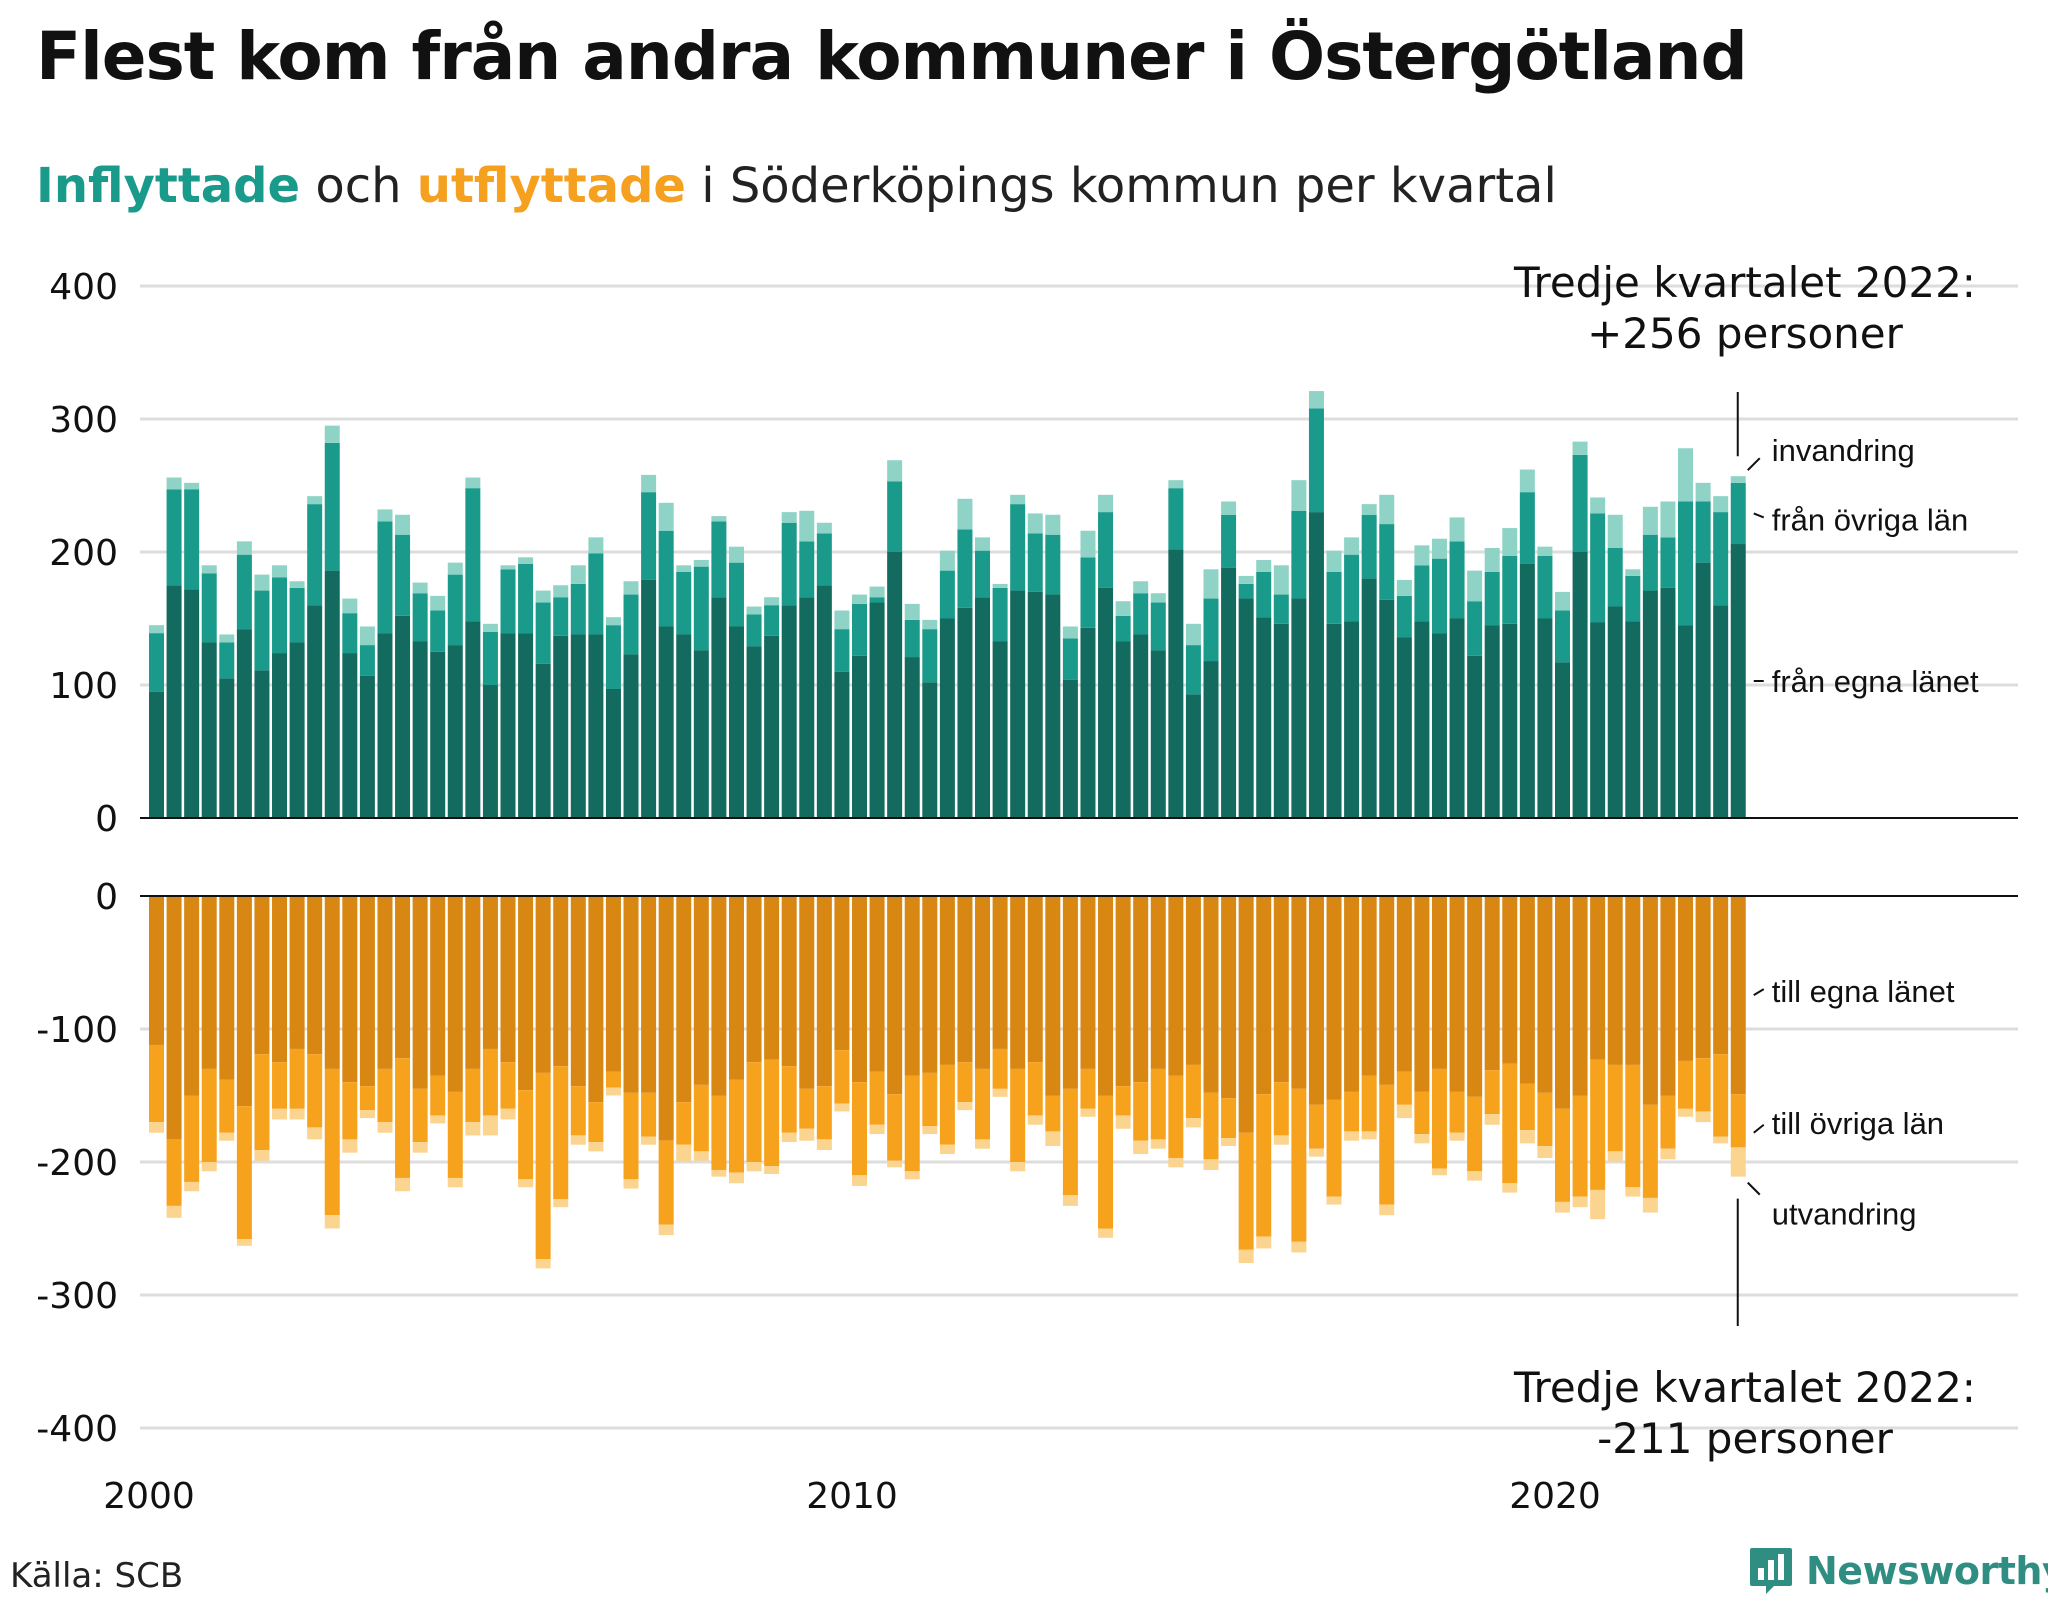 This screenshot has width=2048, height=1600. What do you see at coordinates (106, 897) in the screenshot?
I see `y-tick-label: 0` at bounding box center [106, 897].